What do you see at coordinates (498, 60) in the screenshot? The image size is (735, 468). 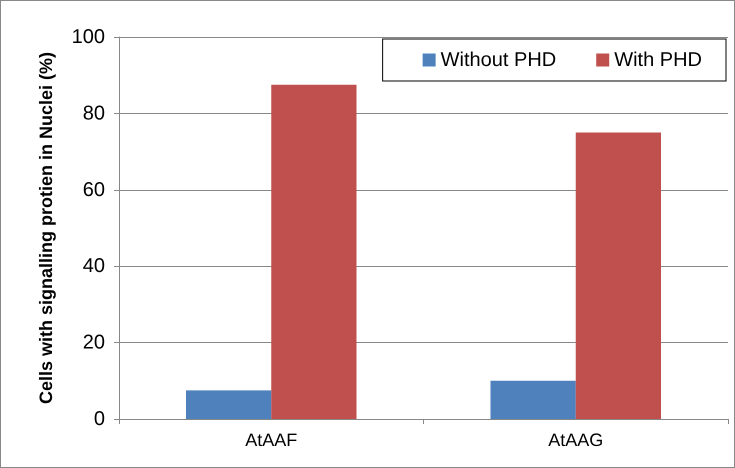 I see `legend-label: Without PHD` at bounding box center [498, 60].